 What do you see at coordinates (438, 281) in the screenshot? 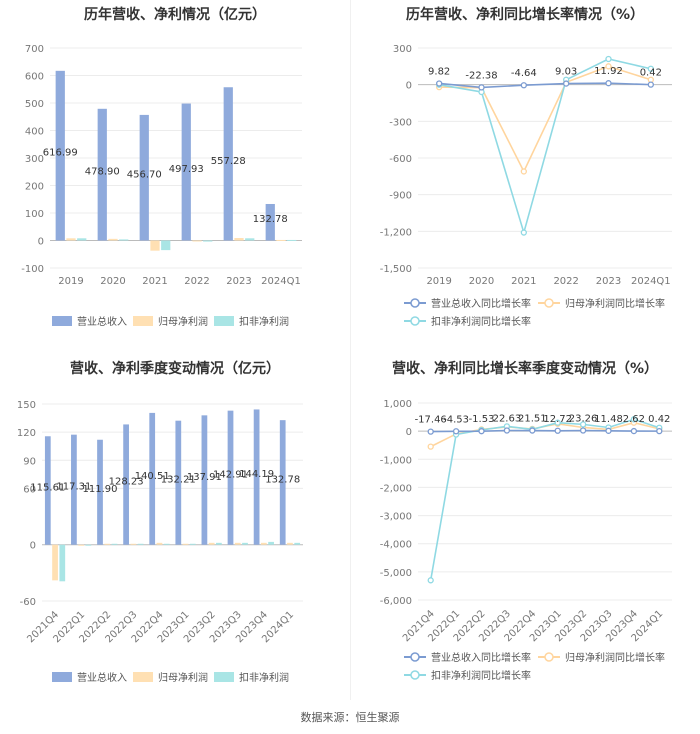
I see `x-tick-label: 2019` at bounding box center [438, 281].